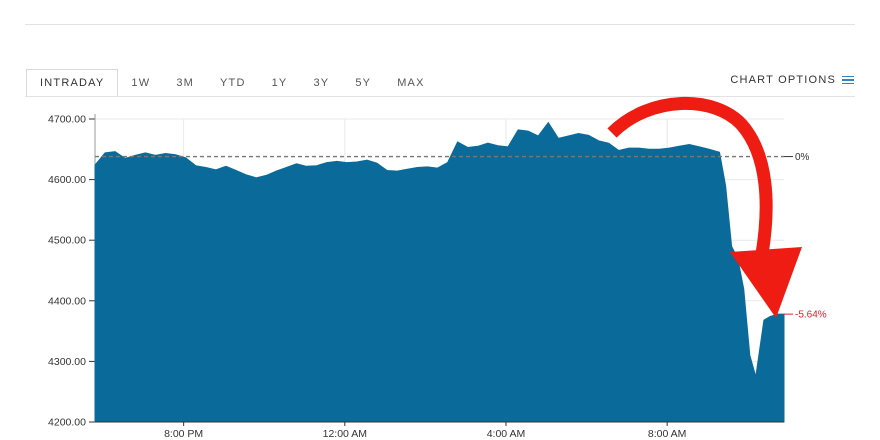 The image size is (880, 440). Describe the element at coordinates (440, 24) in the screenshot. I see `top-divider` at that location.